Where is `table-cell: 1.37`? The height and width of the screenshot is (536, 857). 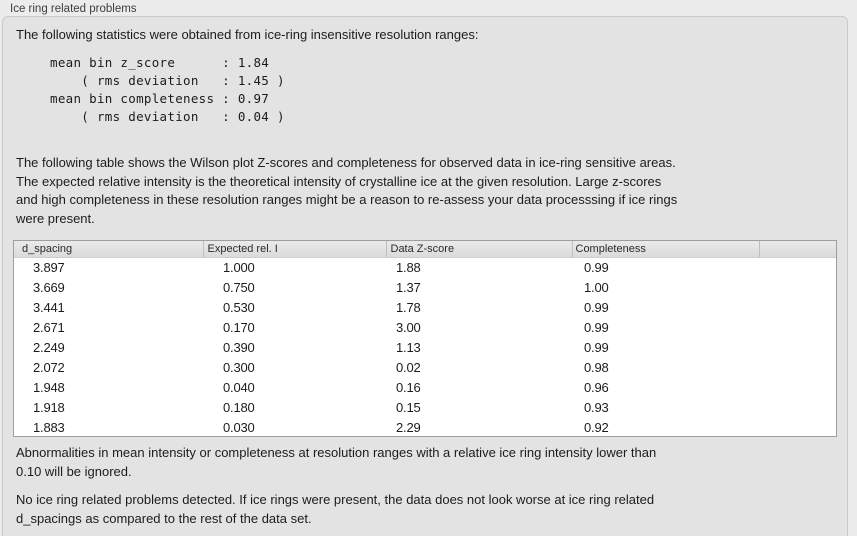 table-cell: 1.37 is located at coordinates (408, 287).